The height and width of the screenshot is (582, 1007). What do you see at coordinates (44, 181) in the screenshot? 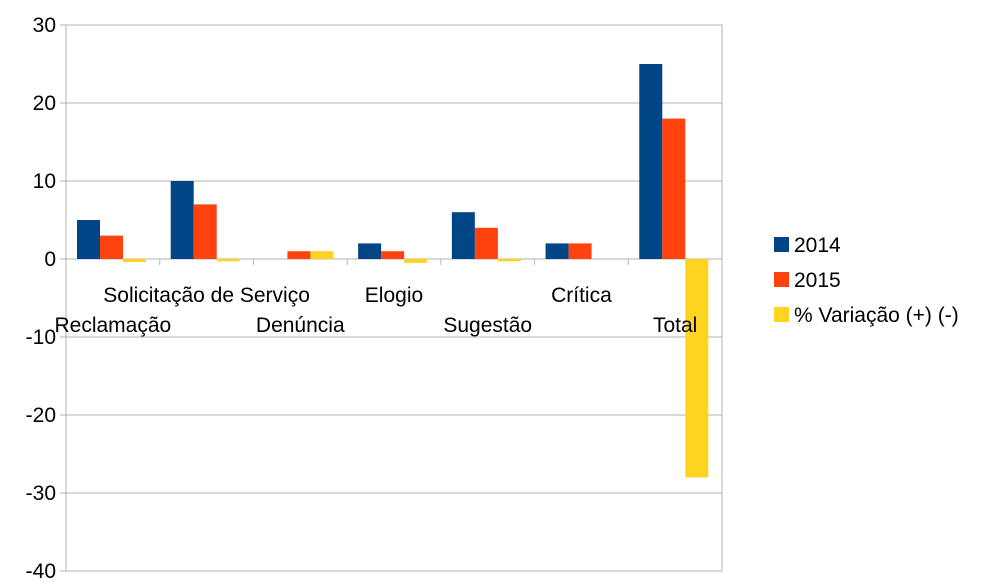
I see `y-tick-label: 10` at bounding box center [44, 181].